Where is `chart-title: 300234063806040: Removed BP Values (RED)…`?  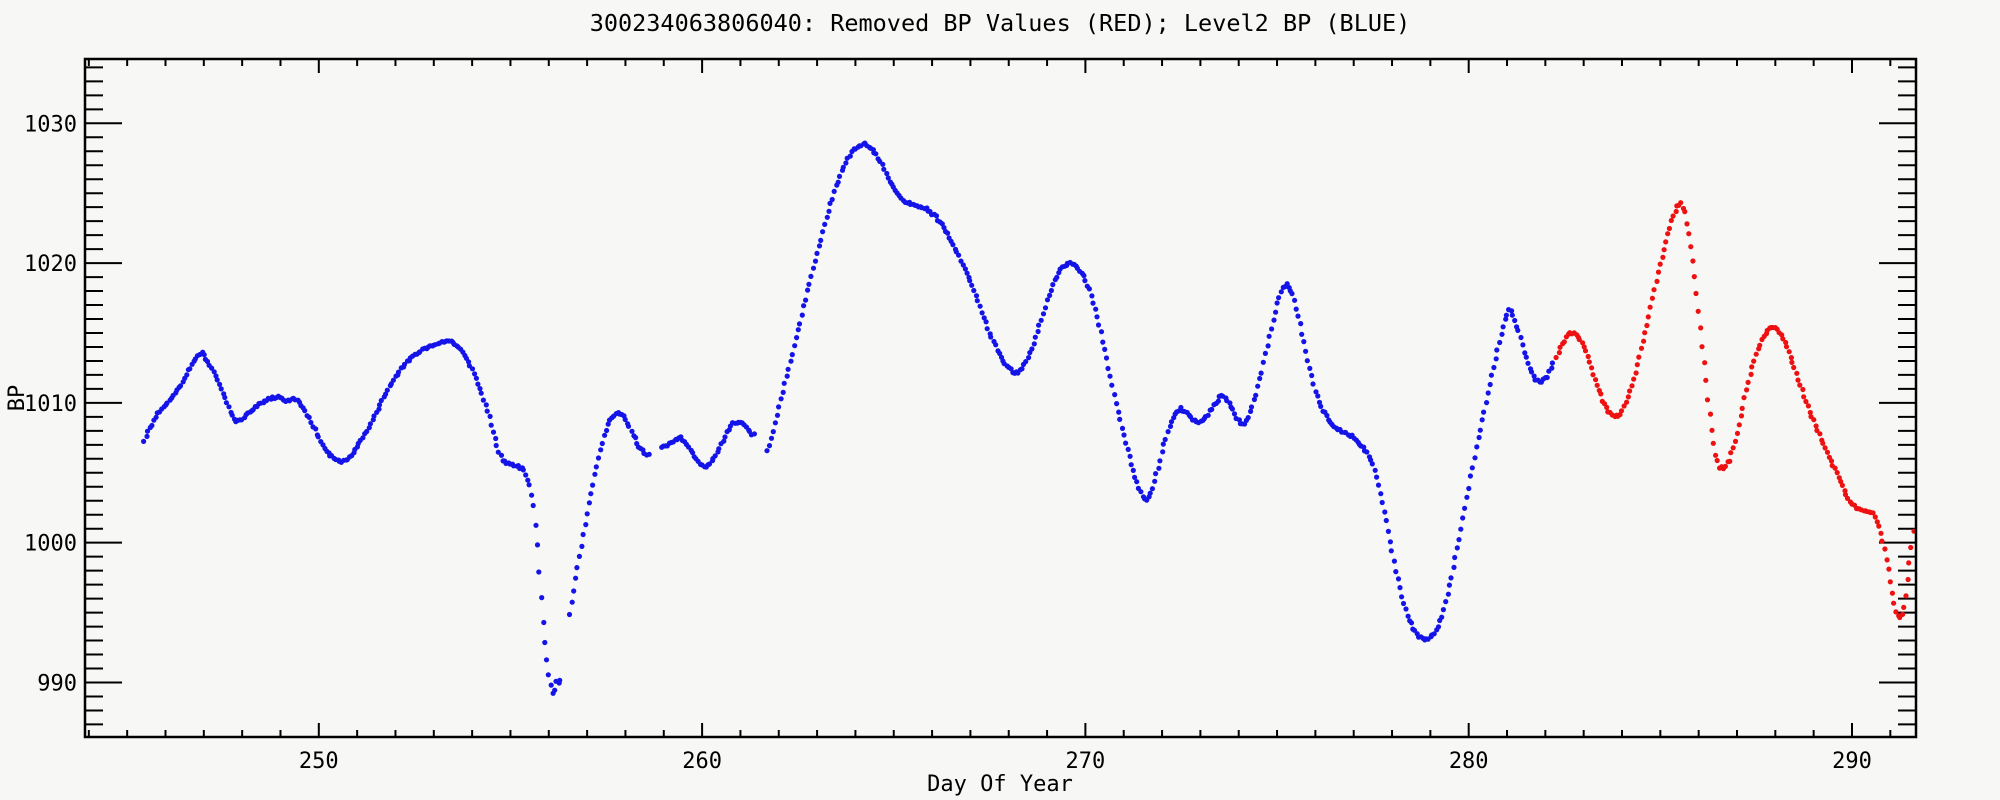 chart-title: 300234063806040: Removed BP Values (RED)… is located at coordinates (1000, 23).